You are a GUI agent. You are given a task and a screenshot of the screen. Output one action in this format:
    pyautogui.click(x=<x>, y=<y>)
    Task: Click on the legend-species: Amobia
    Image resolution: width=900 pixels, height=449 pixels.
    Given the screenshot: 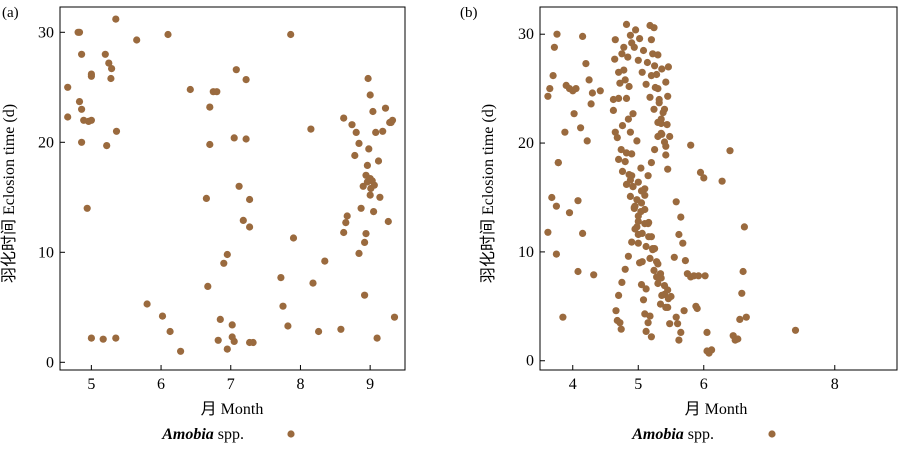 What is the action you would take?
    pyautogui.click(x=657, y=434)
    